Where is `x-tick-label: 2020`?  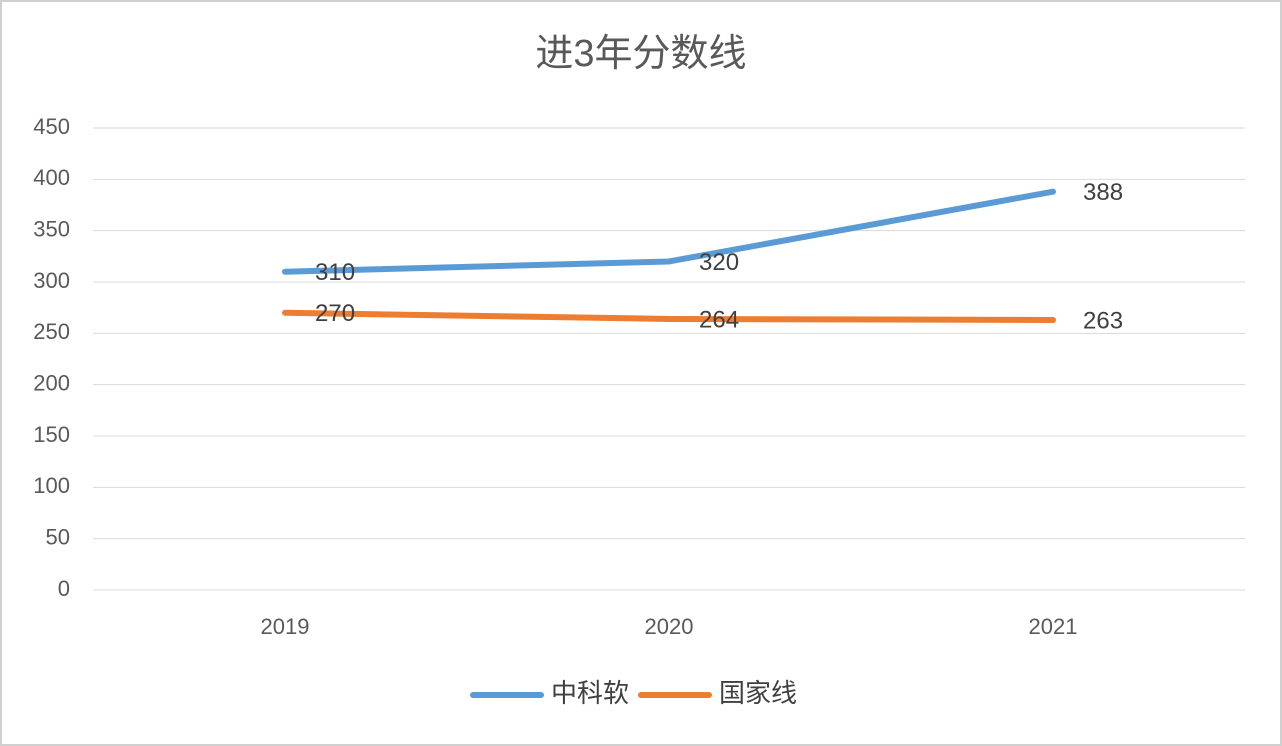
x-tick-label: 2020 is located at coordinates (669, 626).